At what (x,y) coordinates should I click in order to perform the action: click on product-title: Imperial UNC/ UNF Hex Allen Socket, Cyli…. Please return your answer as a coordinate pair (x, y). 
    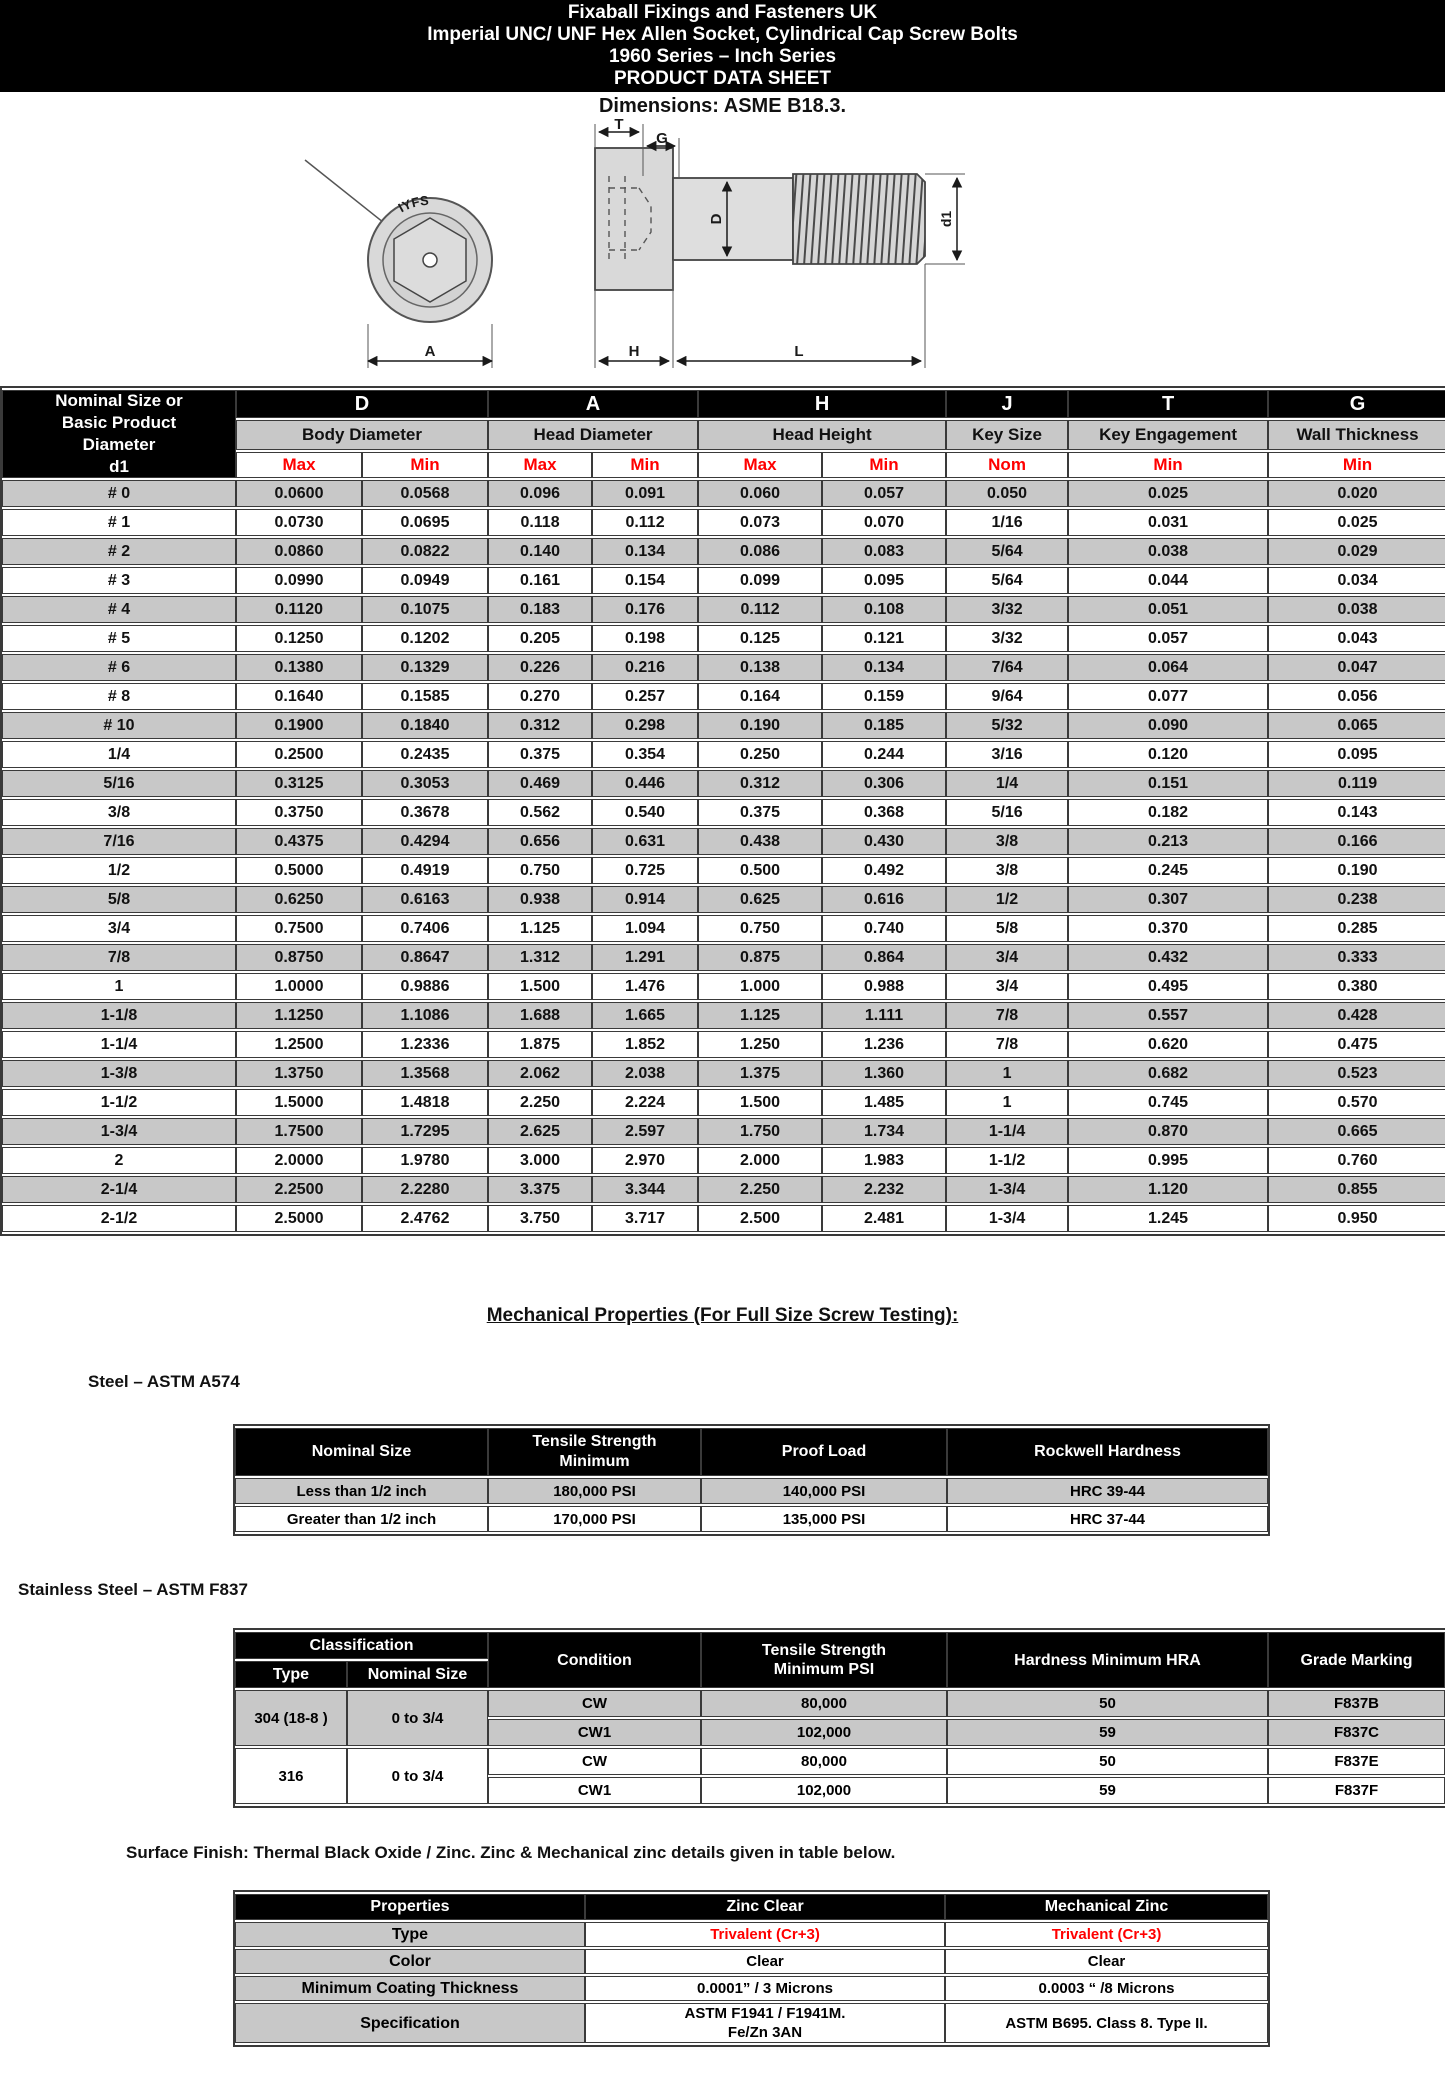
    Looking at the image, I should click on (722, 34).